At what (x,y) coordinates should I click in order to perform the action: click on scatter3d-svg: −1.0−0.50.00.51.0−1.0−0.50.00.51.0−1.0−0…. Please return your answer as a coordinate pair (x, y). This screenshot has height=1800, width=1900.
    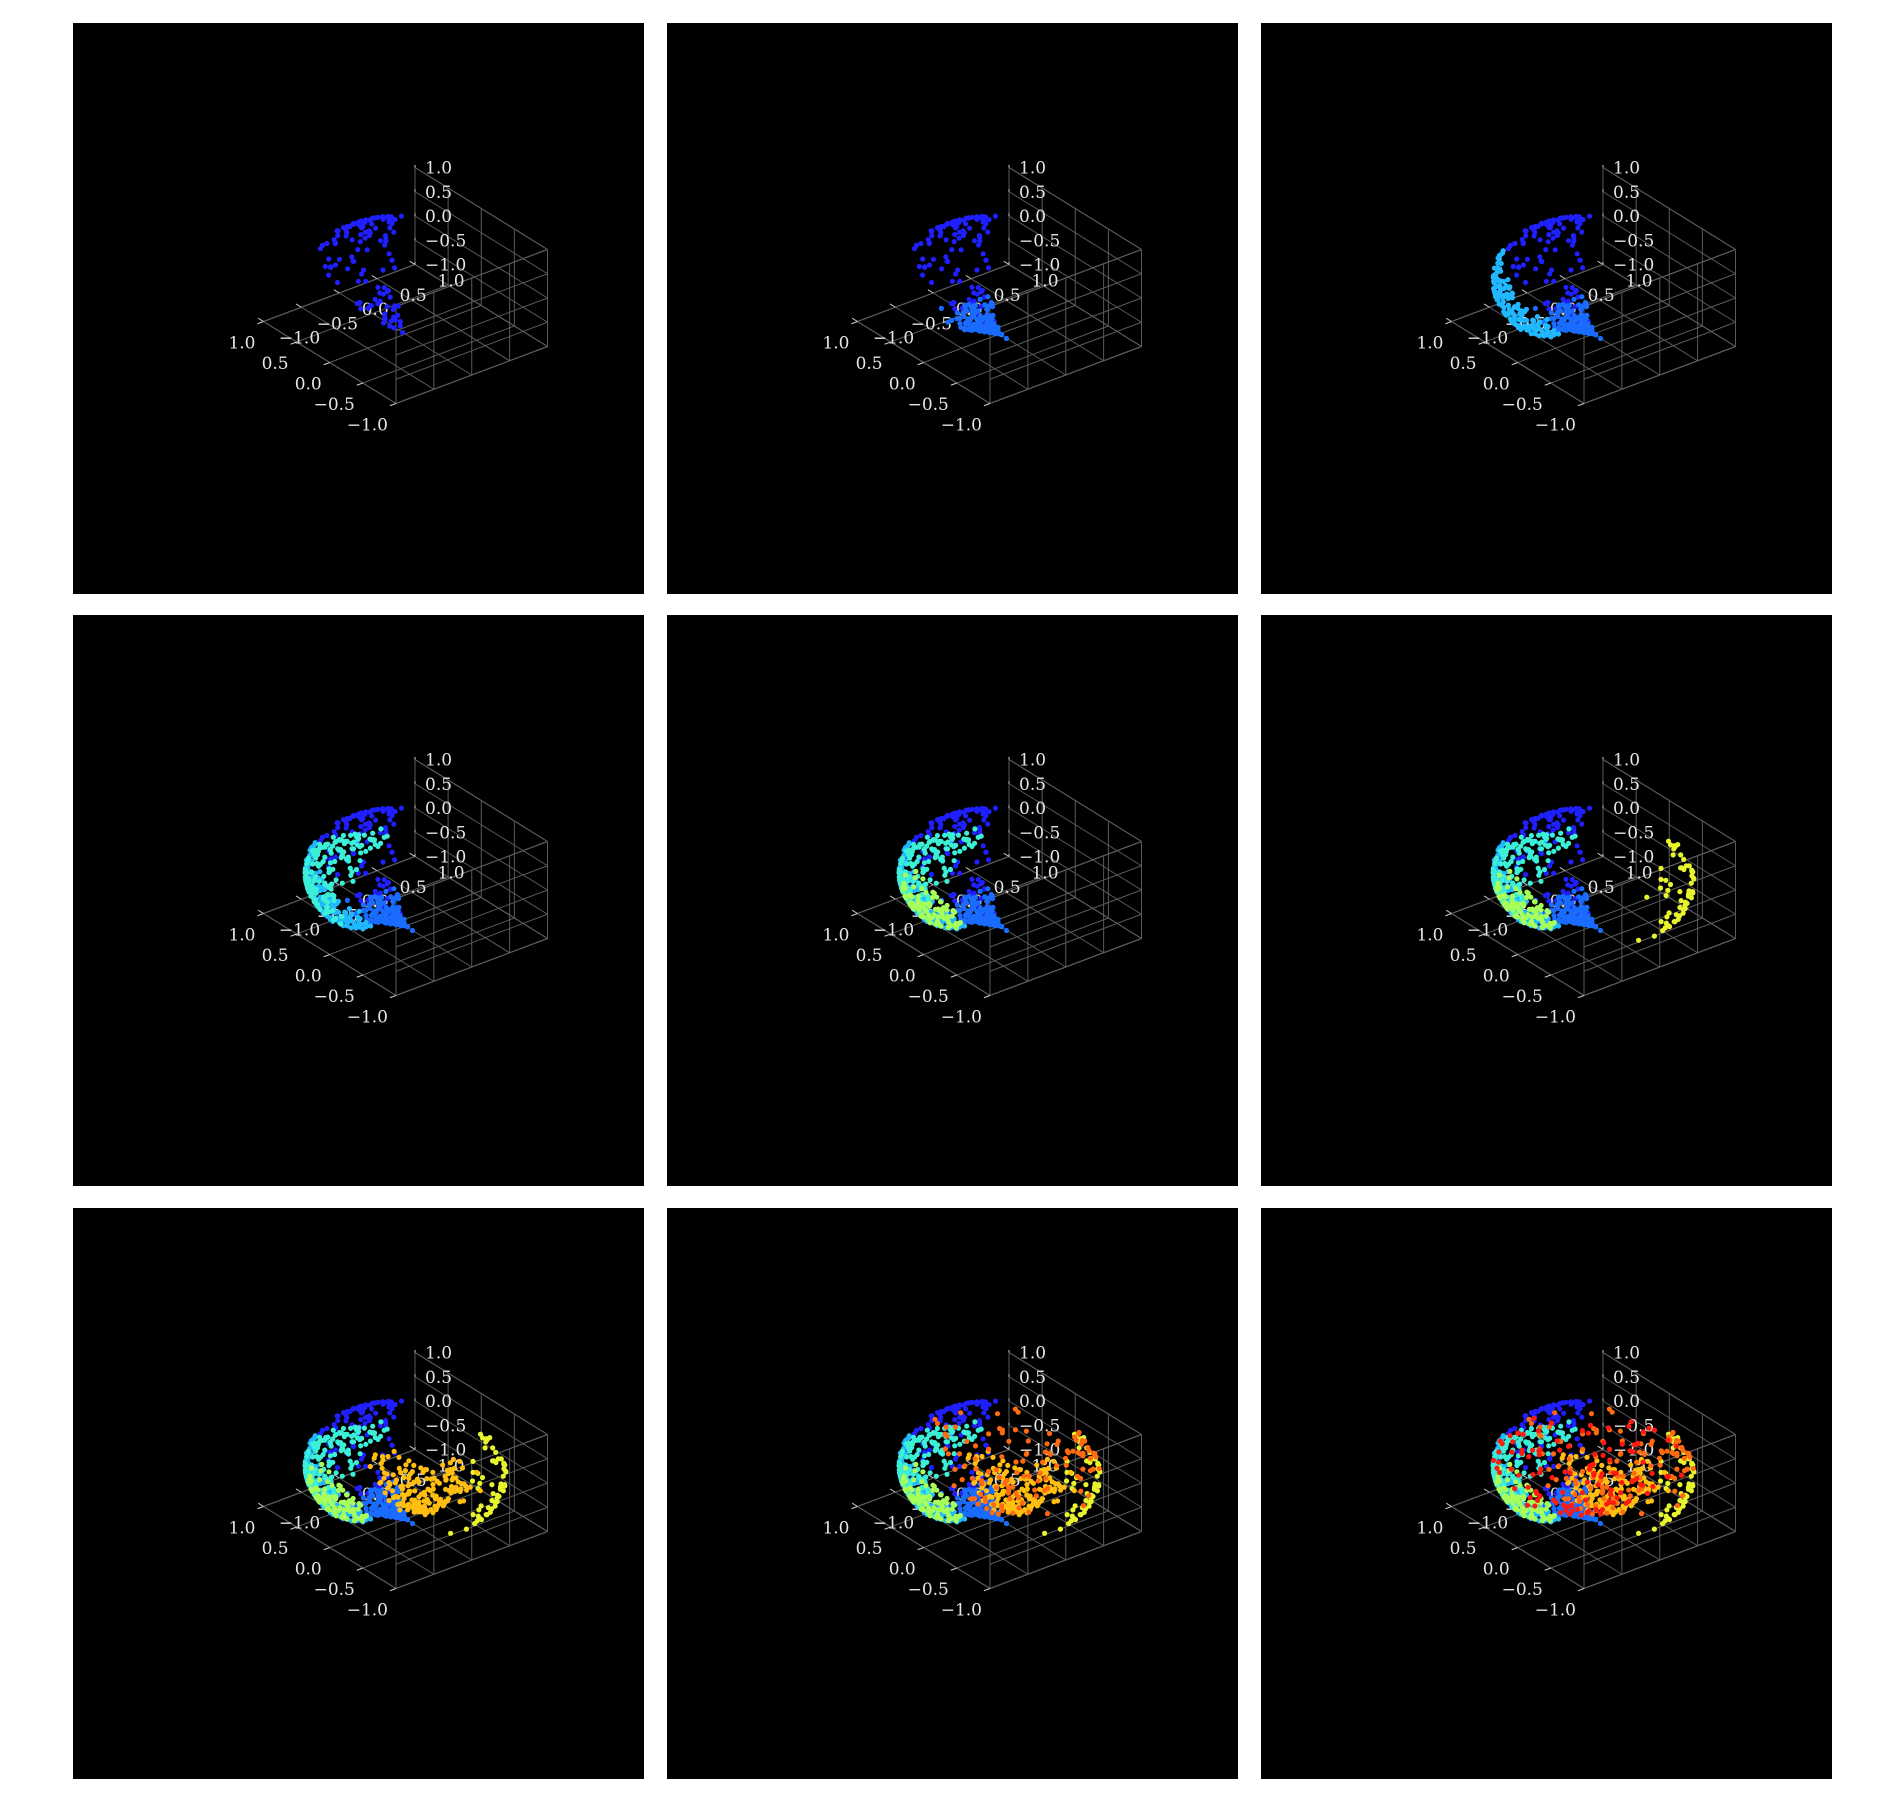
    Looking at the image, I should click on (388, 297).